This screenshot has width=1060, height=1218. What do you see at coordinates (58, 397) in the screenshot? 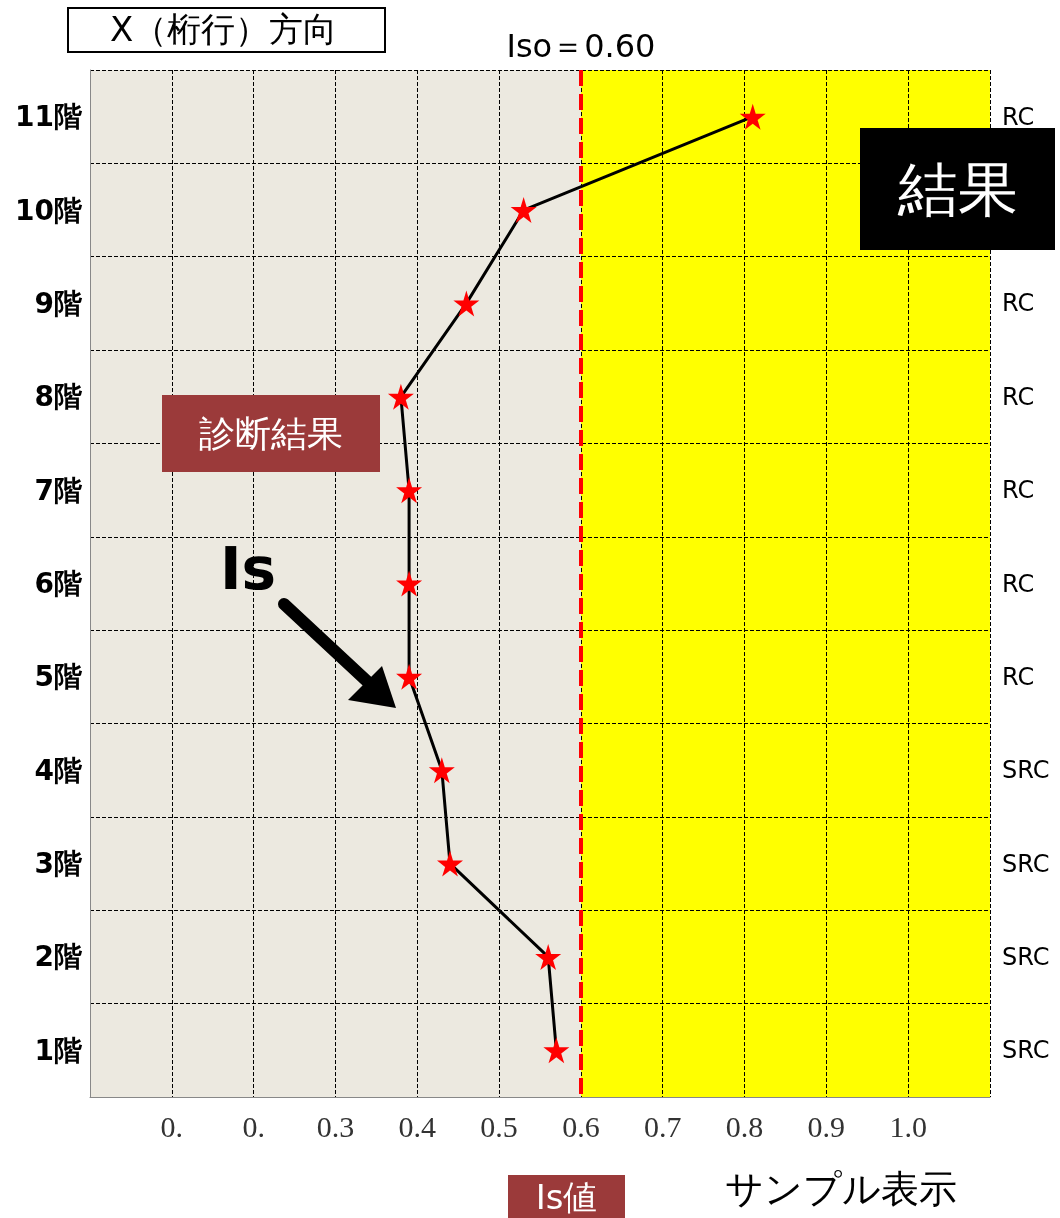
I see `y-tick-label: 8階` at bounding box center [58, 397].